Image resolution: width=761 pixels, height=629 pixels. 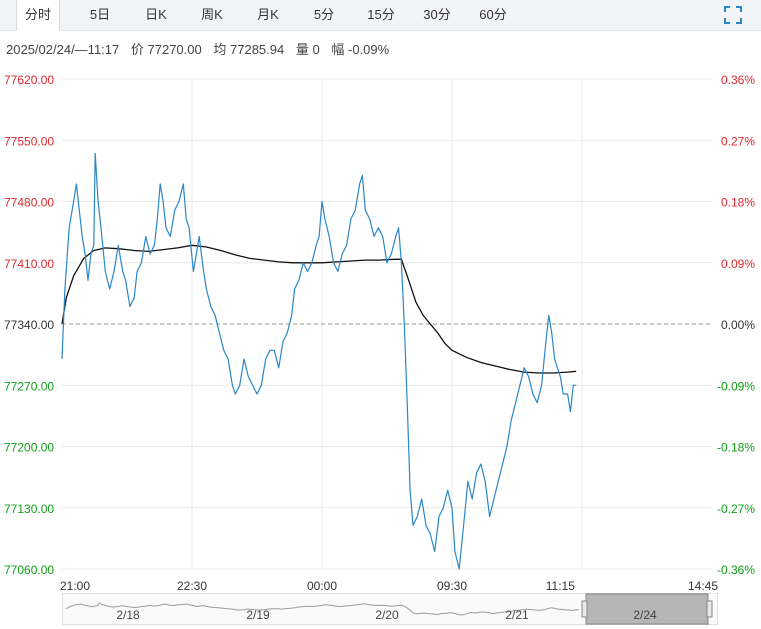 I want to click on pct-tick-label: 0.09%, so click(x=738, y=264).